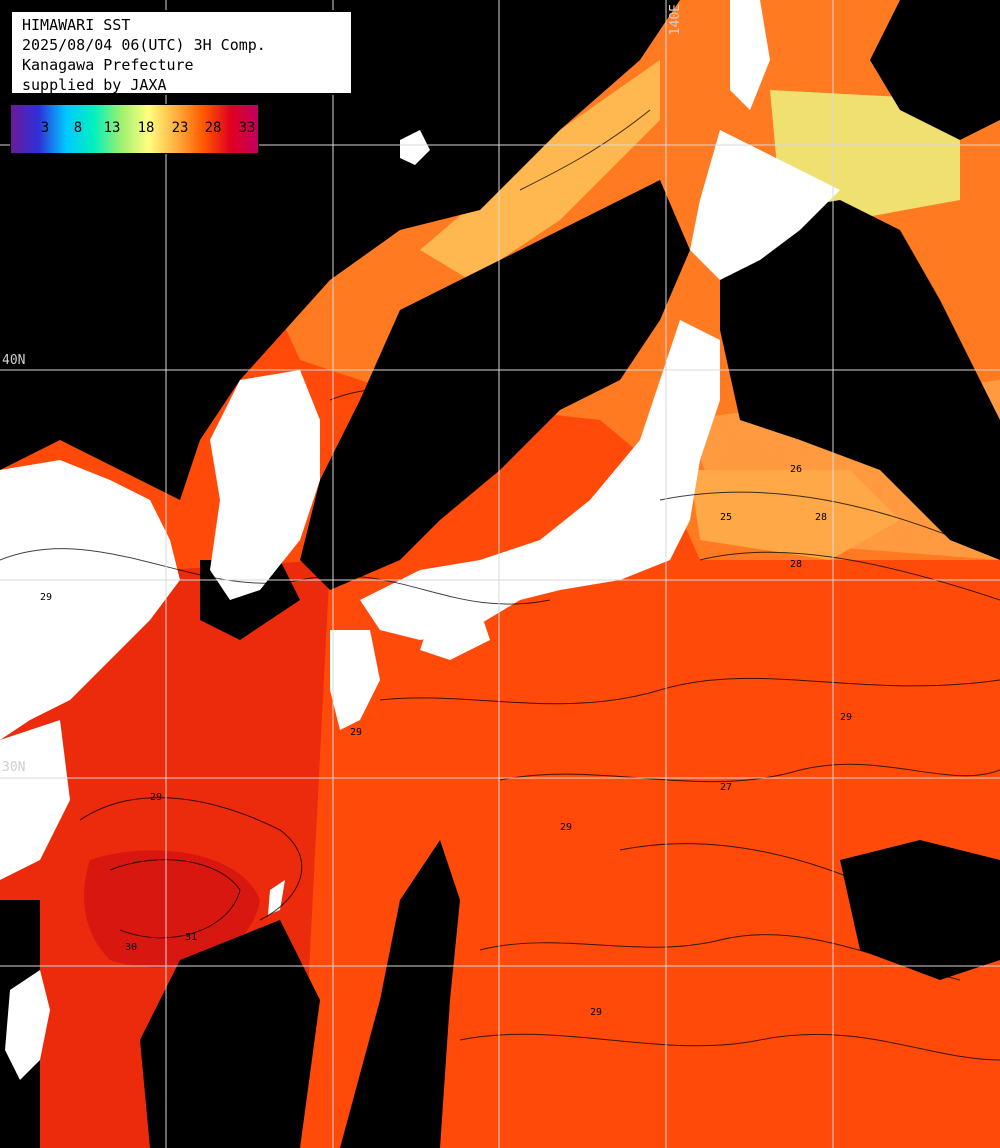  Describe the element at coordinates (45, 128) in the screenshot. I see `legend-label: 3` at that location.